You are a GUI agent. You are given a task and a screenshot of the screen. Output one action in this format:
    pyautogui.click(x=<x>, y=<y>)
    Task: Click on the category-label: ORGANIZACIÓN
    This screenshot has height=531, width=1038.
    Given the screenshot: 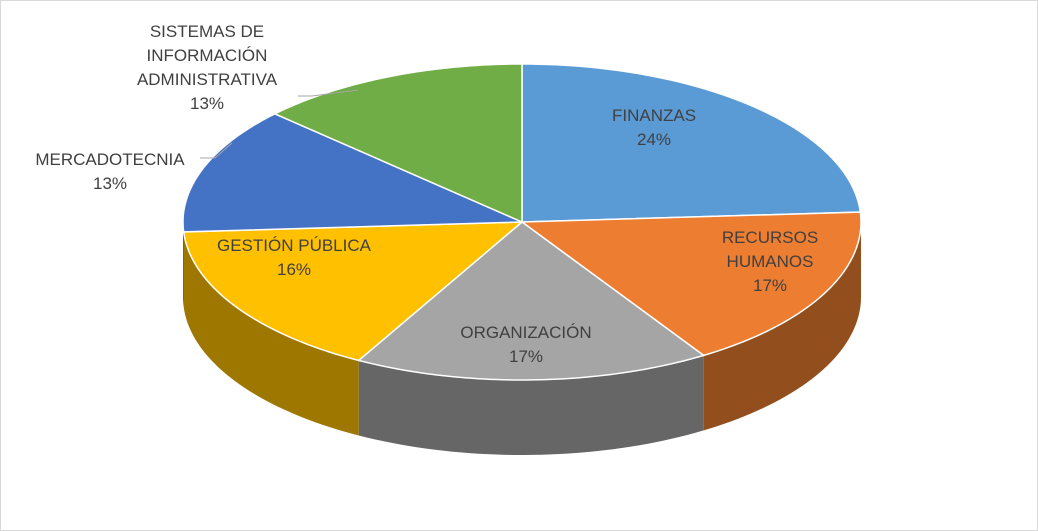 What is the action you would take?
    pyautogui.click(x=526, y=332)
    